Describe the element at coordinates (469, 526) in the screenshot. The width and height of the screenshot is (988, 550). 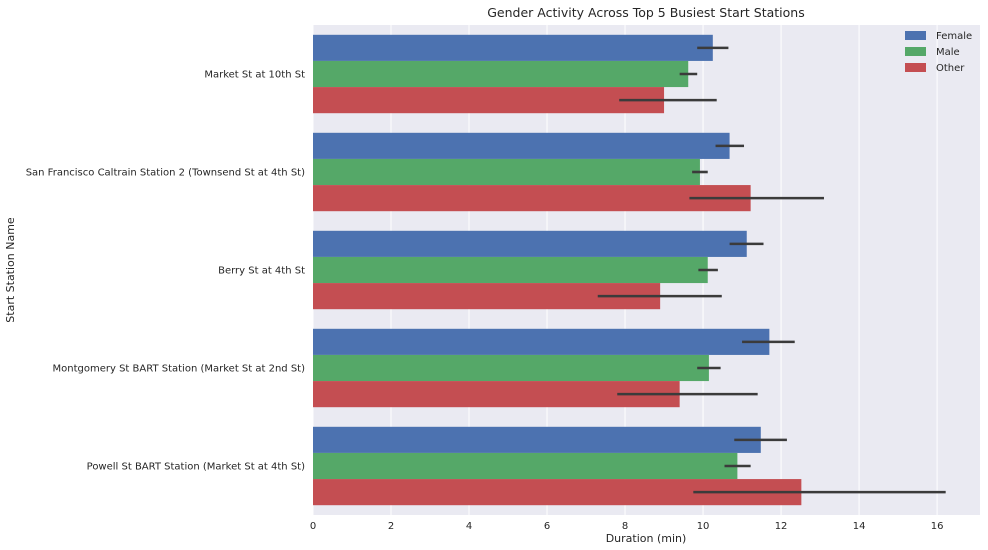
I see `x-tick-label: 4` at that location.